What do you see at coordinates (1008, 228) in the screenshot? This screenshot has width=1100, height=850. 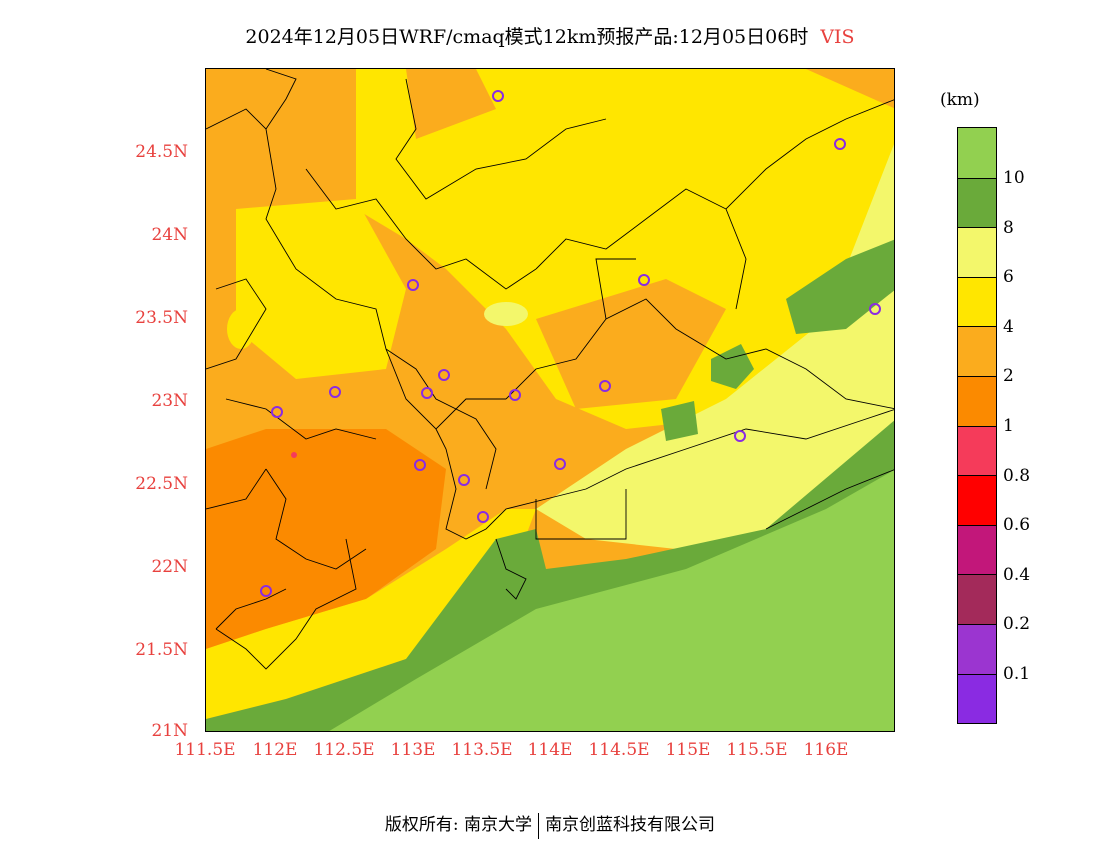 I see `legend-label: 8` at bounding box center [1008, 228].